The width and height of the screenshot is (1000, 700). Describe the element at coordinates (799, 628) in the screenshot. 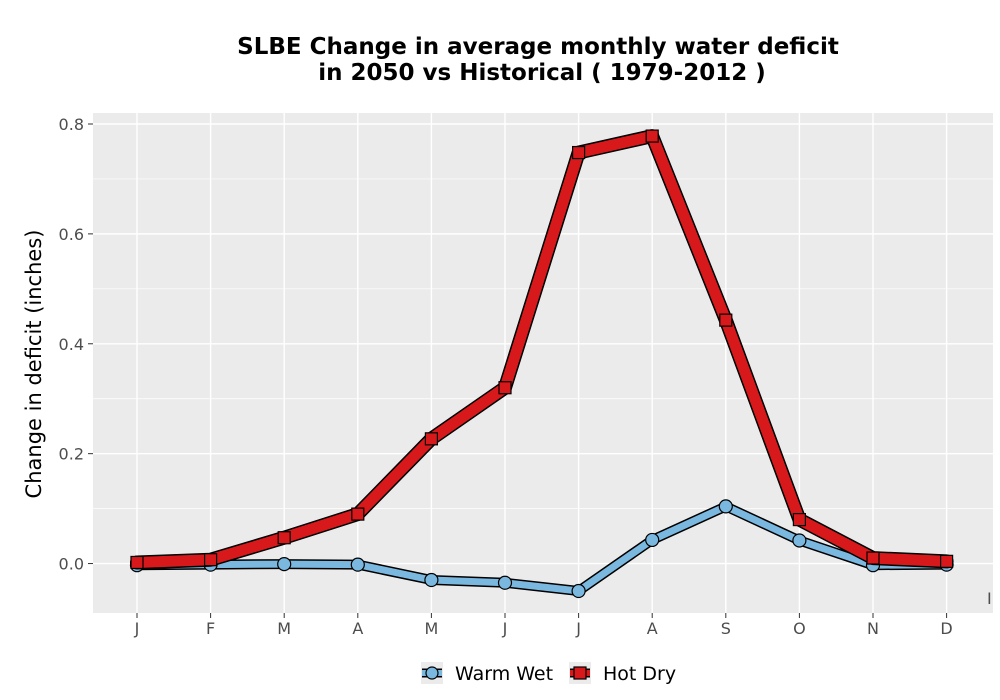

I see `x-tick-label: O` at that location.